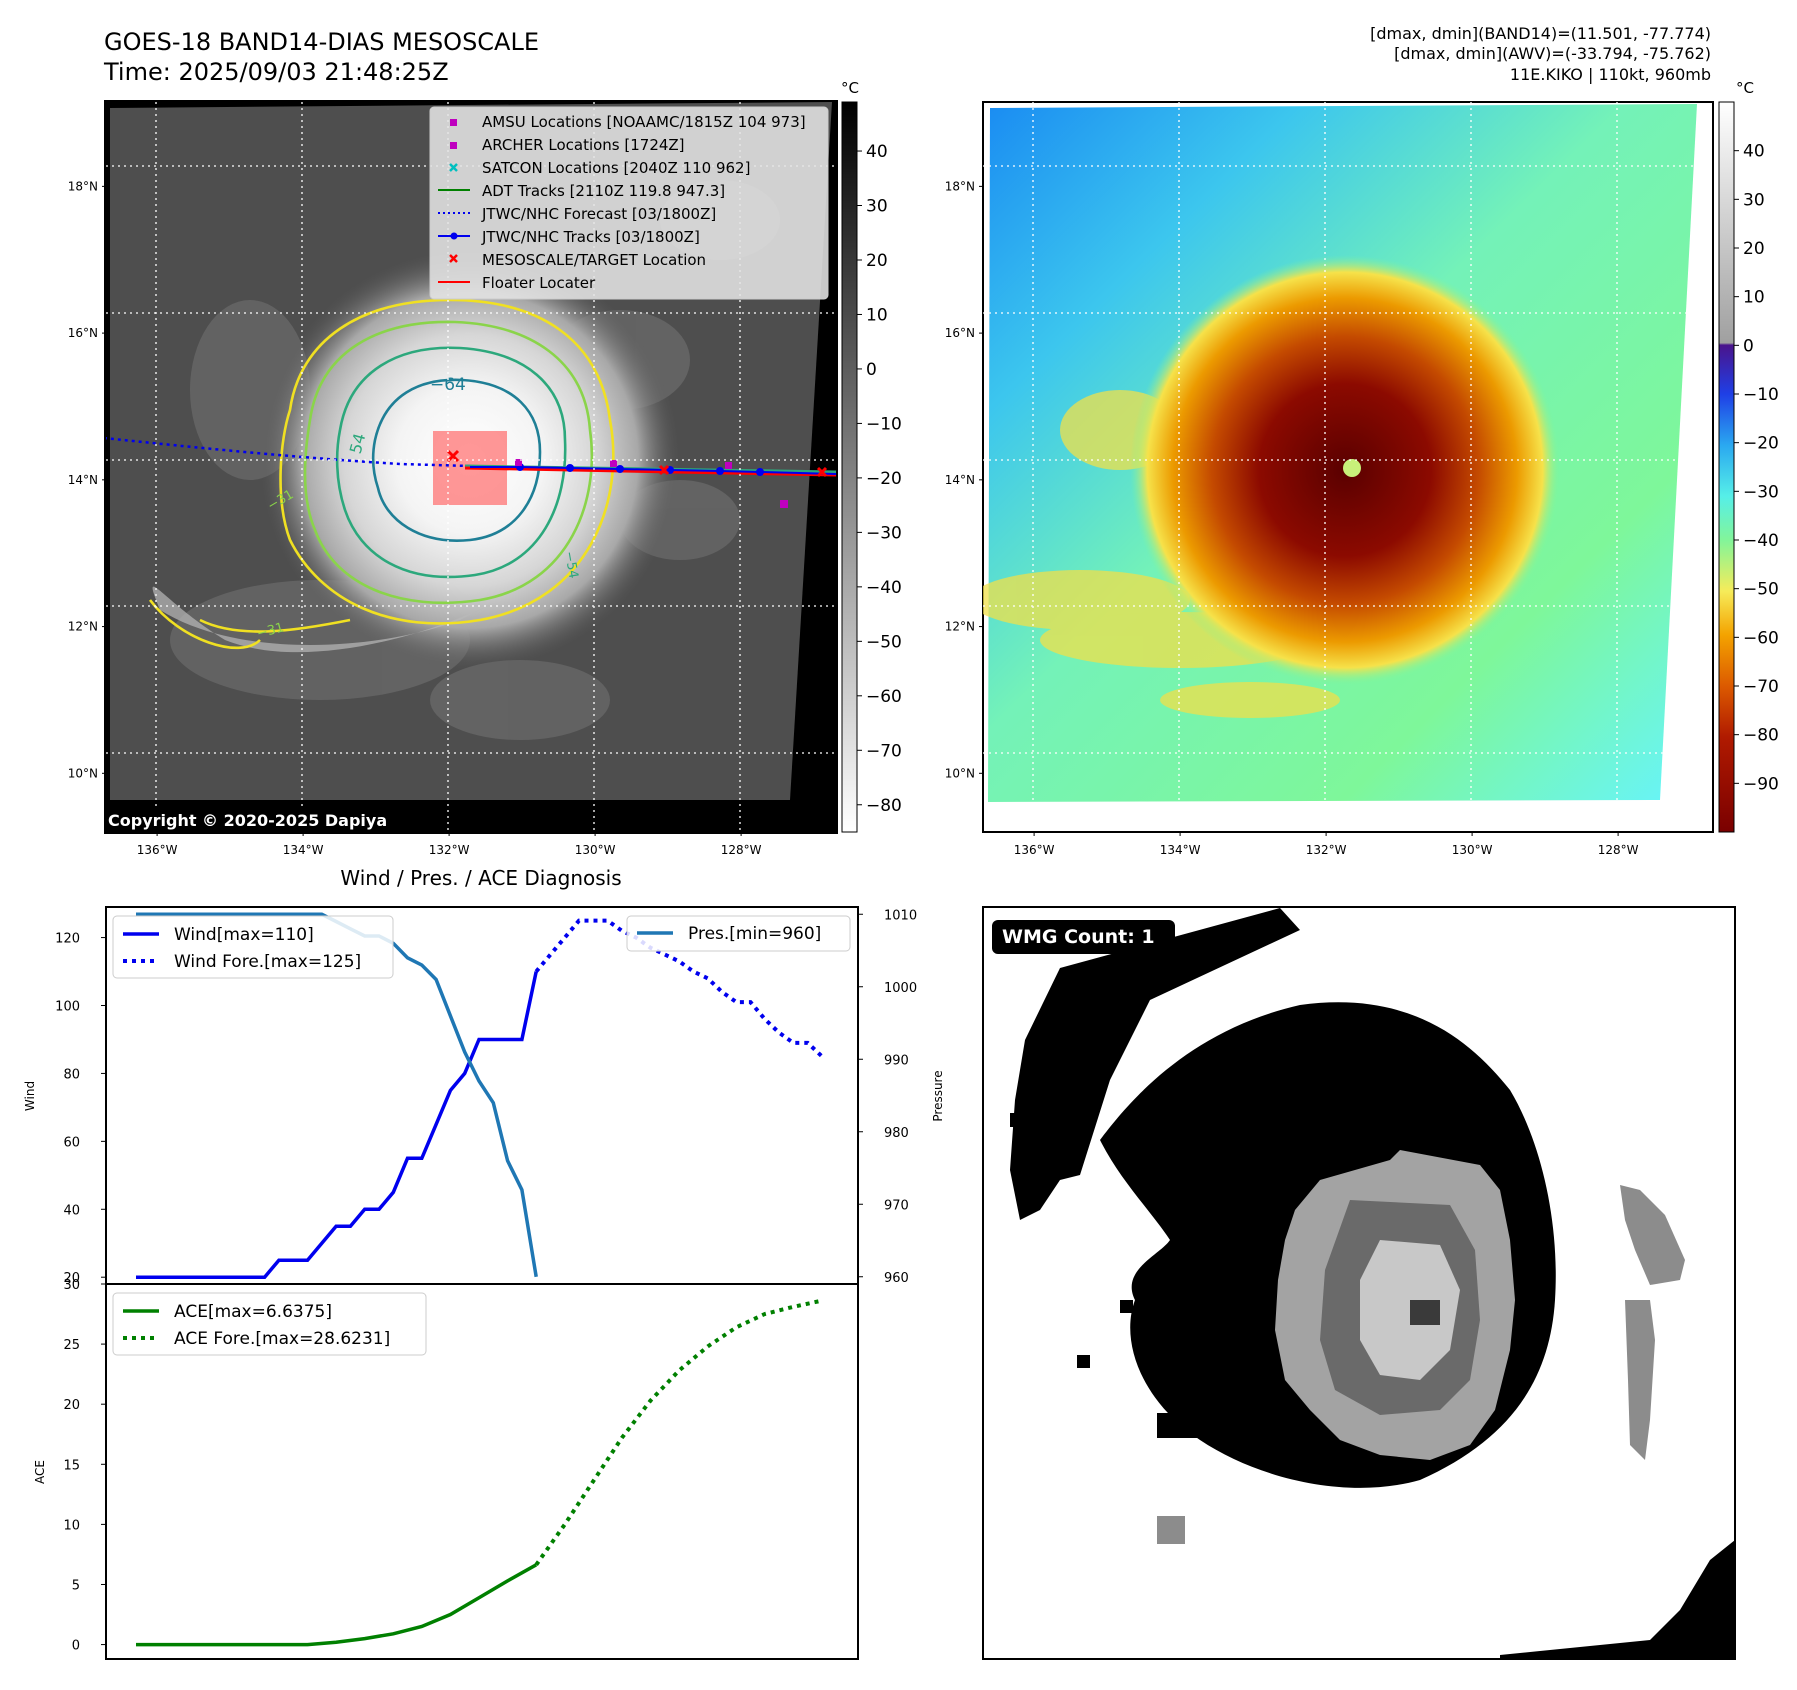 The width and height of the screenshot is (1797, 1690). What do you see at coordinates (871, 370) in the screenshot?
I see `colorbar-tick-label: 0` at bounding box center [871, 370].